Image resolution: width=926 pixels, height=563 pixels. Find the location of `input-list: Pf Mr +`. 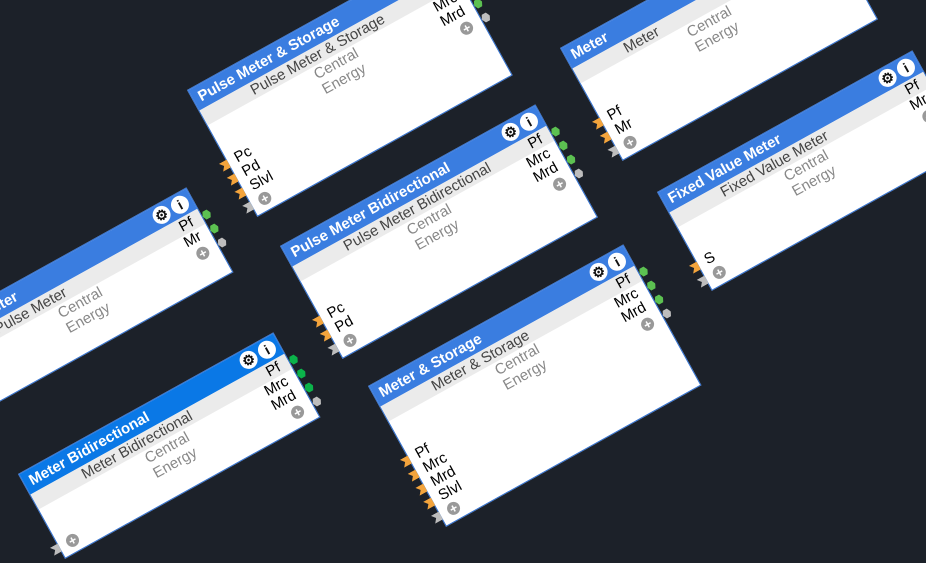

input-list: Pf Mr + is located at coordinates (623, 127).